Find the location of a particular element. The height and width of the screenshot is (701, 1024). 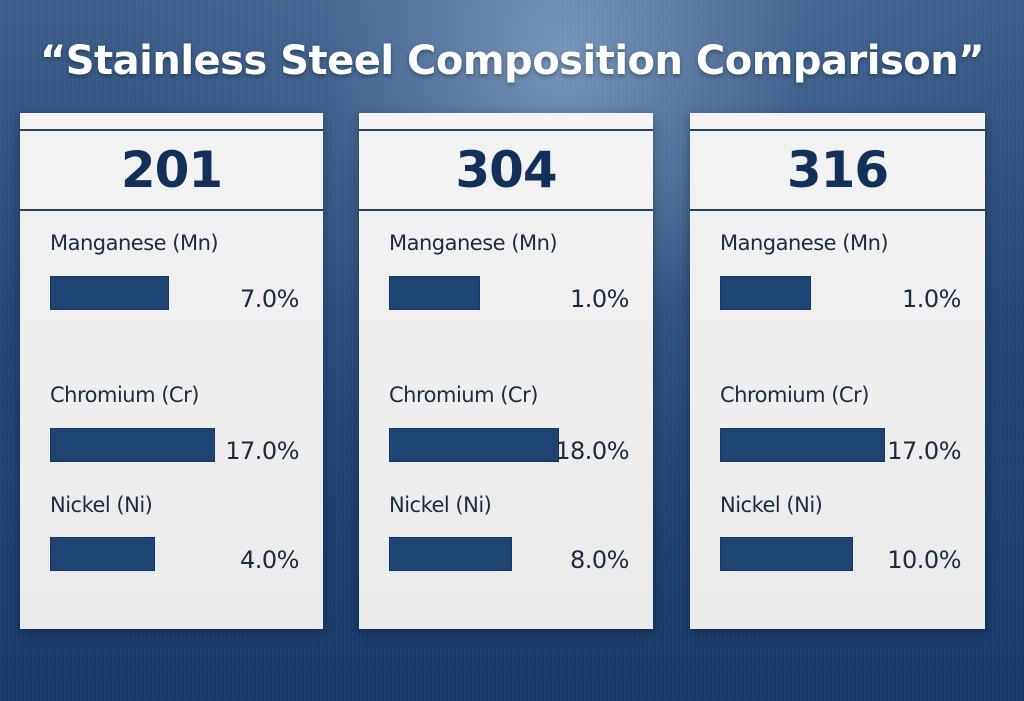

grade-header: 201 is located at coordinates (171, 170).